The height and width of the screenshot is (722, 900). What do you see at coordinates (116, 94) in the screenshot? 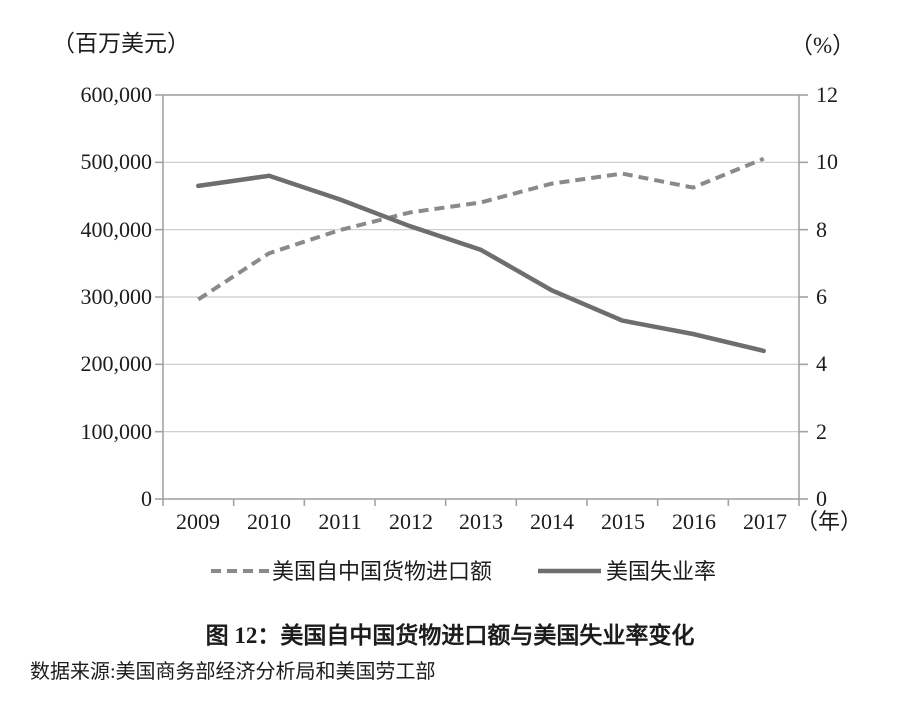
I see `left-axis-tick-600000: 600,000` at bounding box center [116, 94].